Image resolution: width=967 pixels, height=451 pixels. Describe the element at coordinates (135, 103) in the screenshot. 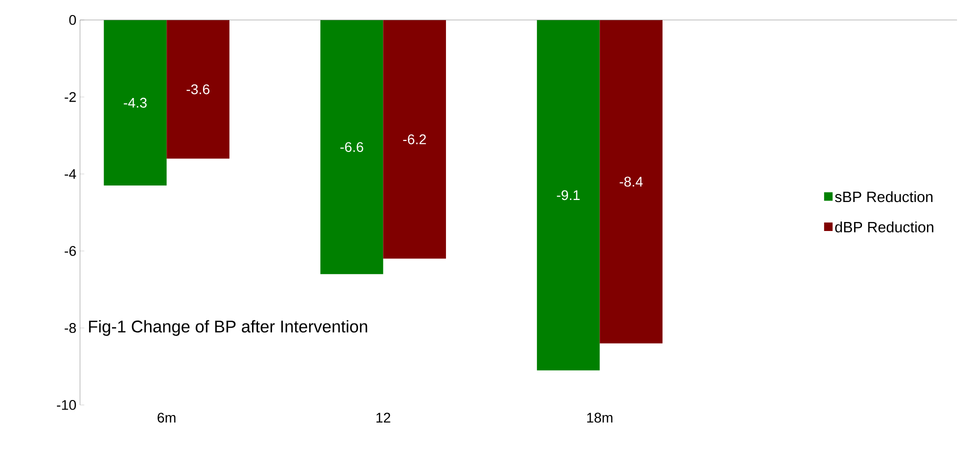

I see `data-label: -4.3` at that location.